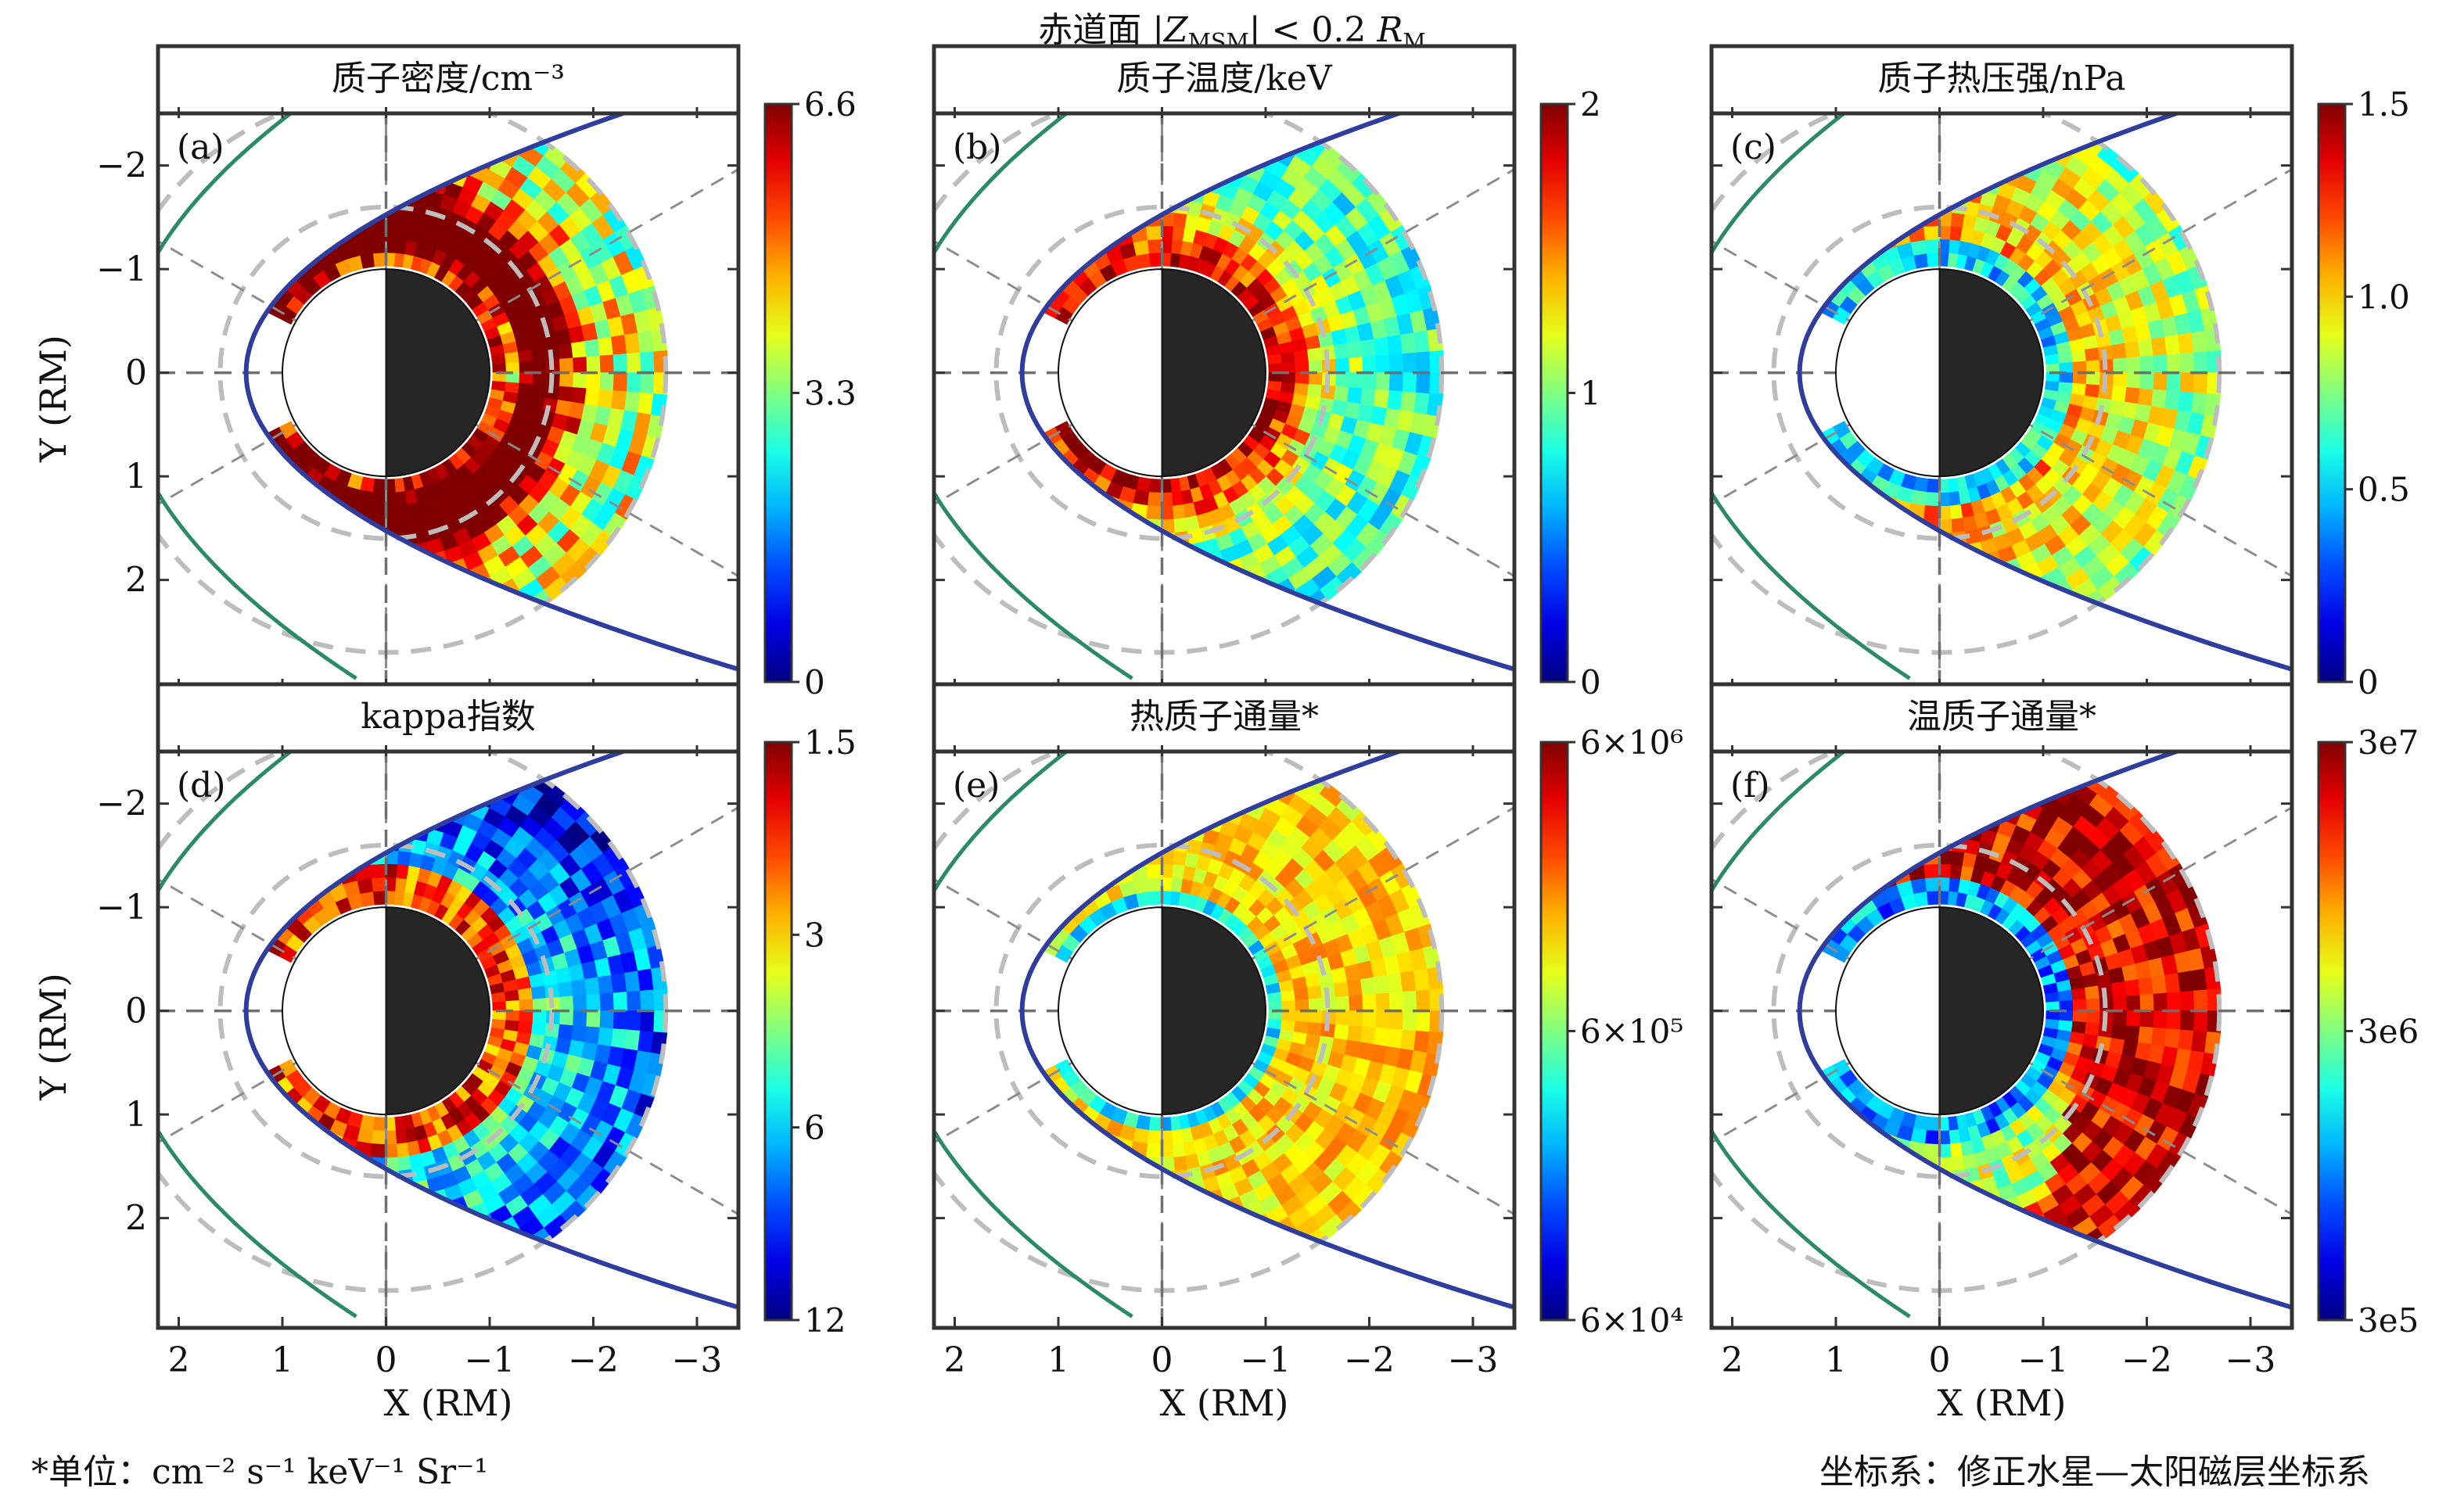 Image resolution: width=2464 pixels, height=1496 pixels. What do you see at coordinates (136, 373) in the screenshot?
I see `y-tick-label: 0` at bounding box center [136, 373].